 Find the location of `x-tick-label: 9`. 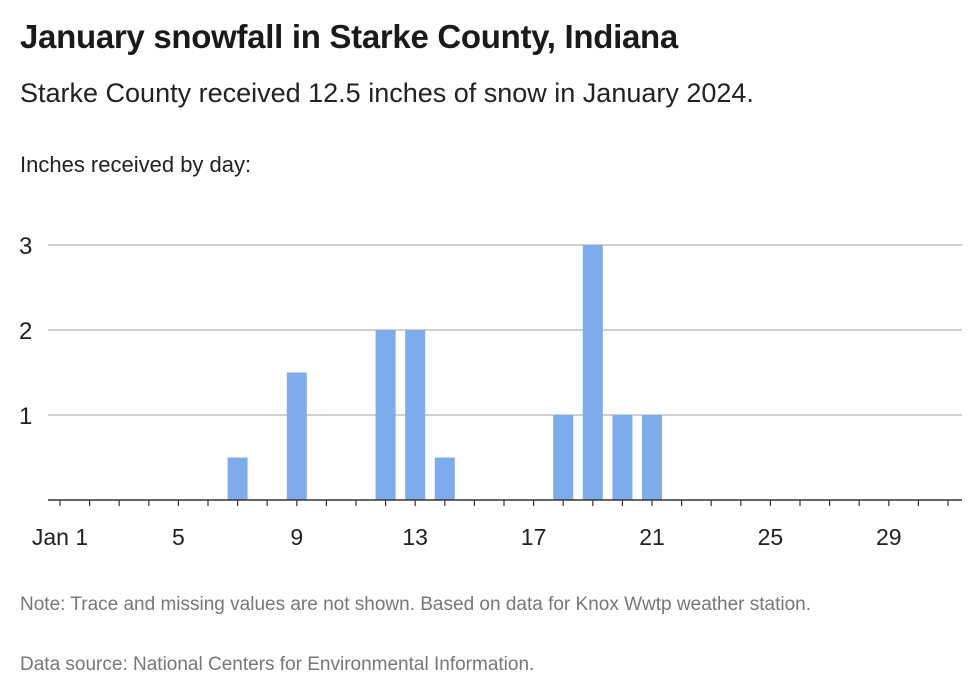

x-tick-label: 9 is located at coordinates (296, 537).